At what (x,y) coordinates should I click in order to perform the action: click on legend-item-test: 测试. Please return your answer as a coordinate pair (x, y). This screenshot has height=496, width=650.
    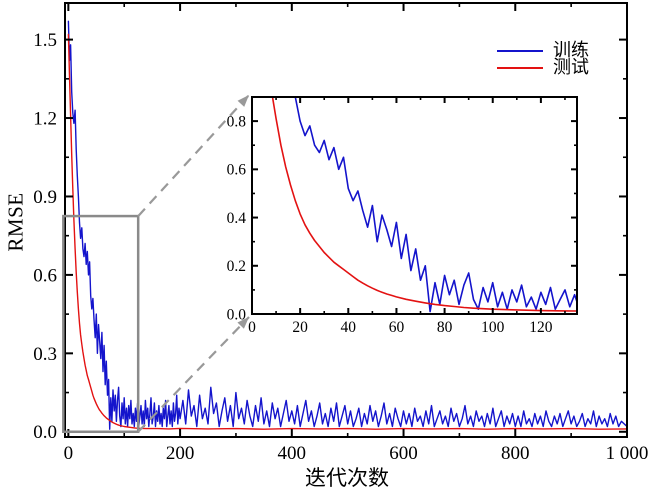
    Looking at the image, I should click on (543, 67).